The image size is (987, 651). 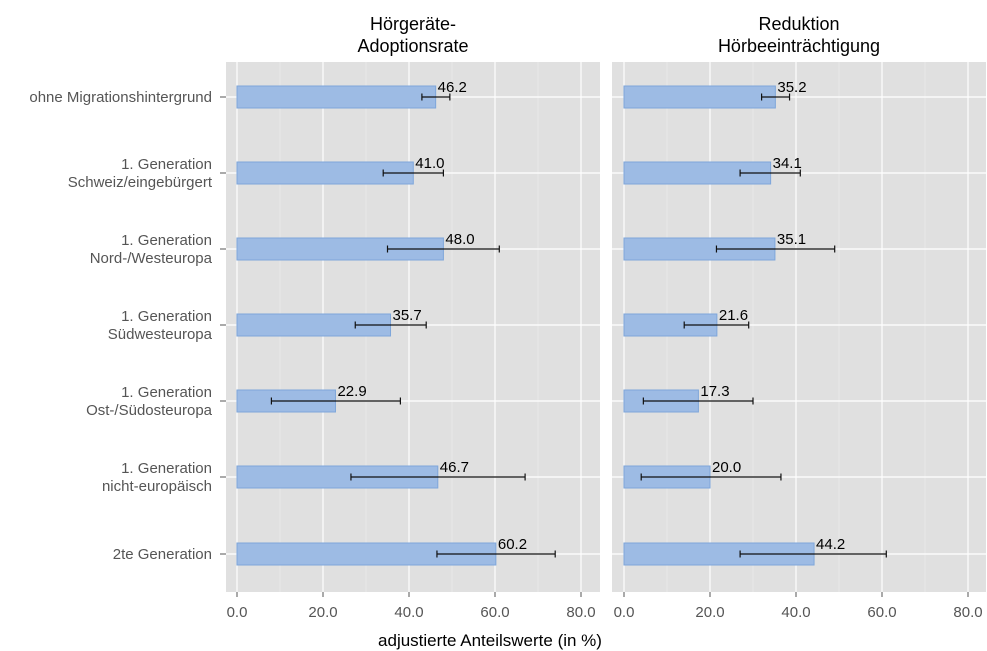 I want to click on data-label: 46.2, so click(x=452, y=87).